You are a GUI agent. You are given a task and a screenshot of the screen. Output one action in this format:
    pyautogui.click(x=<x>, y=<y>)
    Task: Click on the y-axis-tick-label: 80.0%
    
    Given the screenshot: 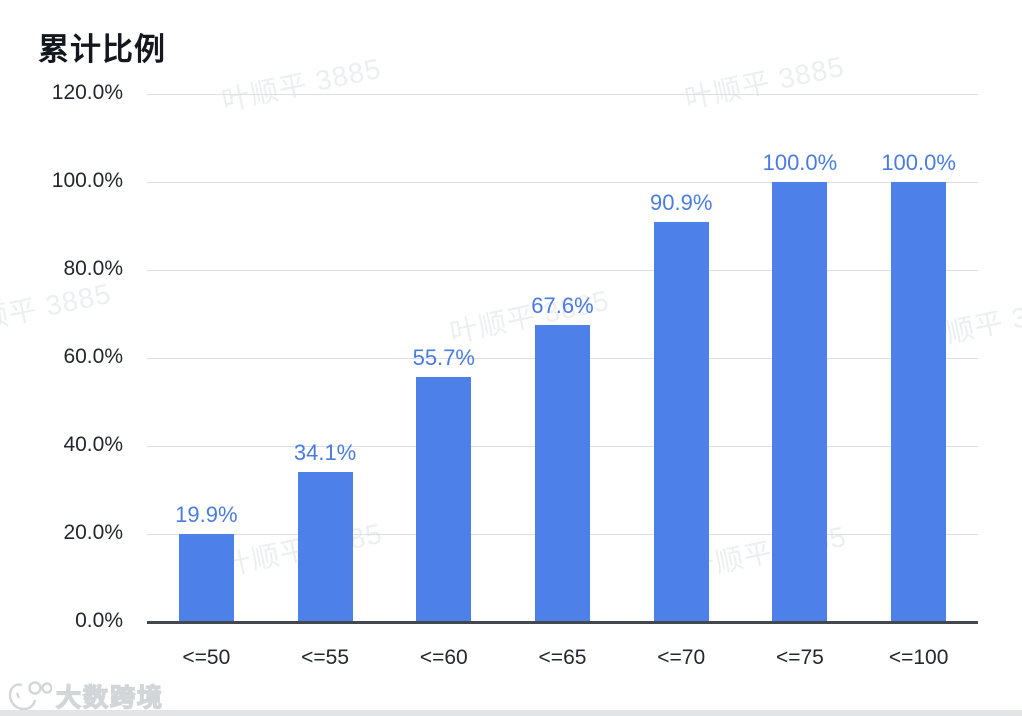 What is the action you would take?
    pyautogui.click(x=93, y=268)
    